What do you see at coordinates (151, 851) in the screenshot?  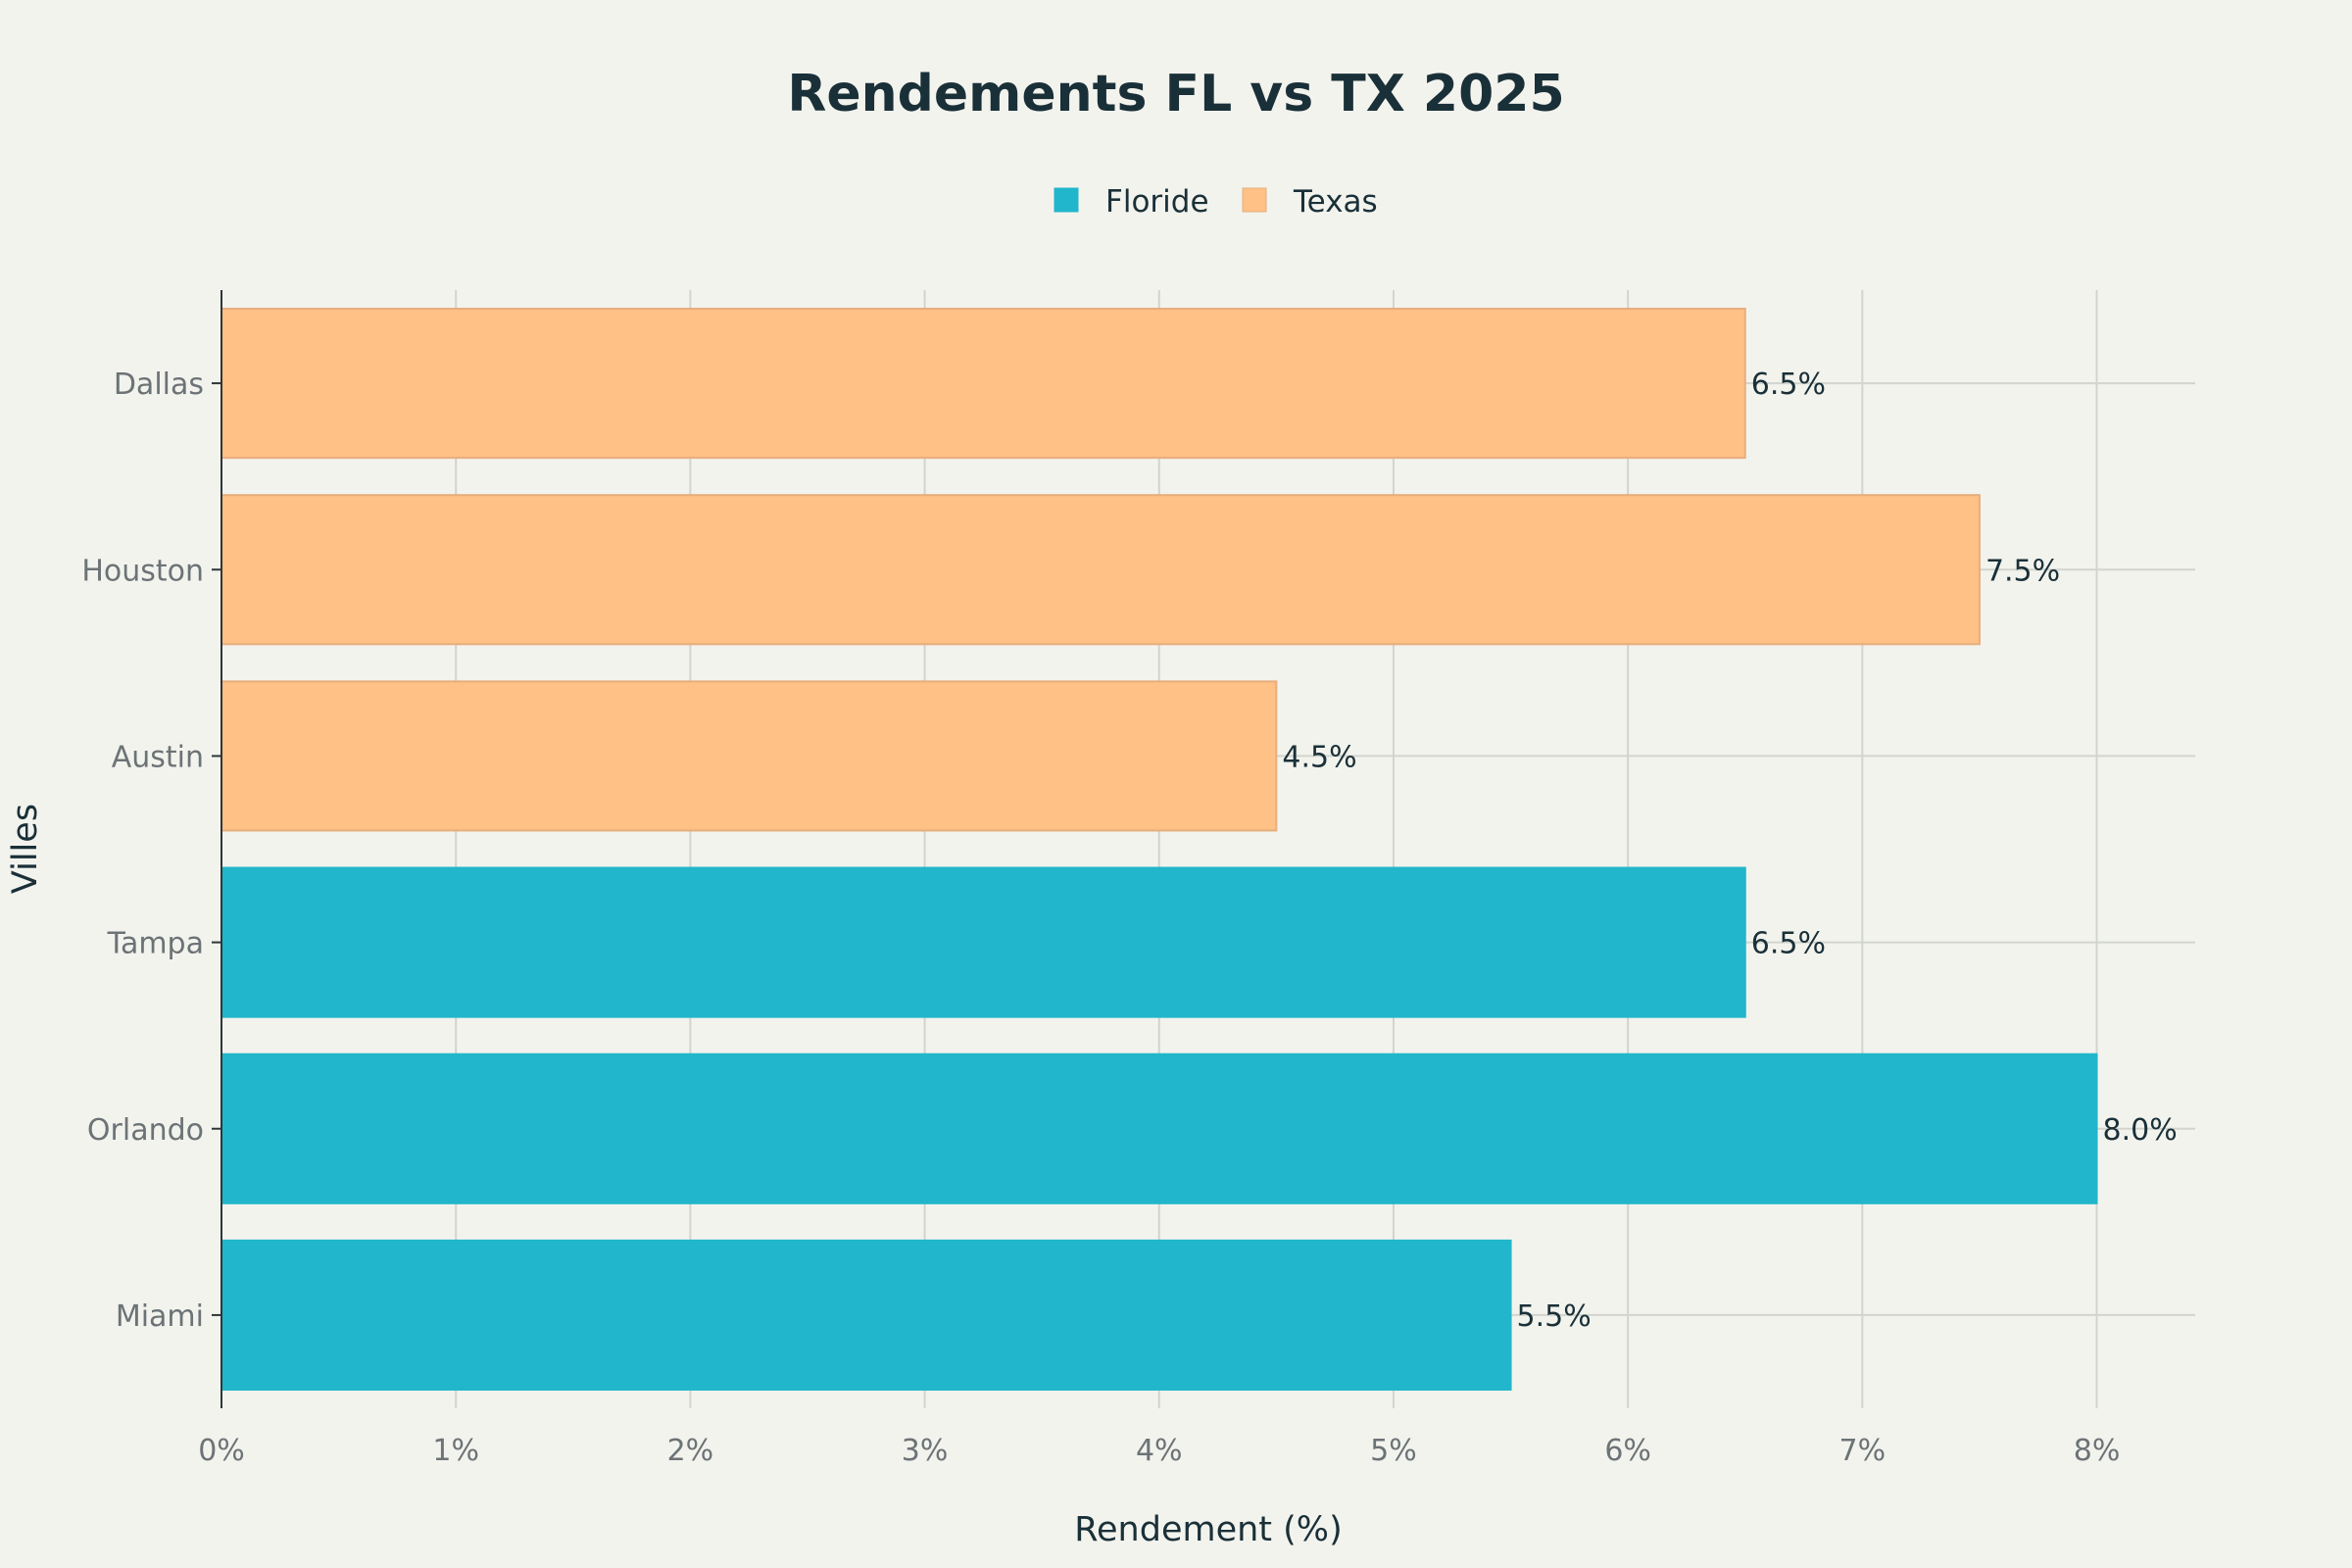 I see `y-axis-ticks: Miami Orlando Tampa Austin Houston Dallas` at bounding box center [151, 851].